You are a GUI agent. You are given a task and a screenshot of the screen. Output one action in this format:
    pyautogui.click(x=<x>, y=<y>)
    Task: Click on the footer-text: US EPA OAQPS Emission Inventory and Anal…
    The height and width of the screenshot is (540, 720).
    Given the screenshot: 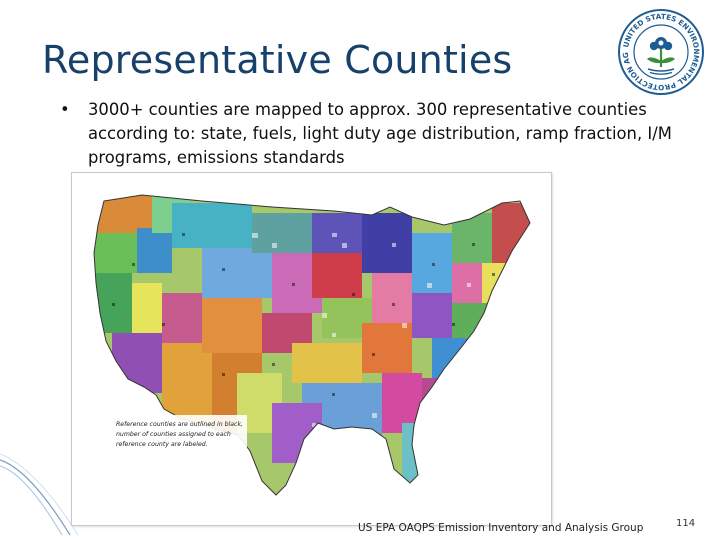 What is the action you would take?
    pyautogui.click(x=501, y=528)
    